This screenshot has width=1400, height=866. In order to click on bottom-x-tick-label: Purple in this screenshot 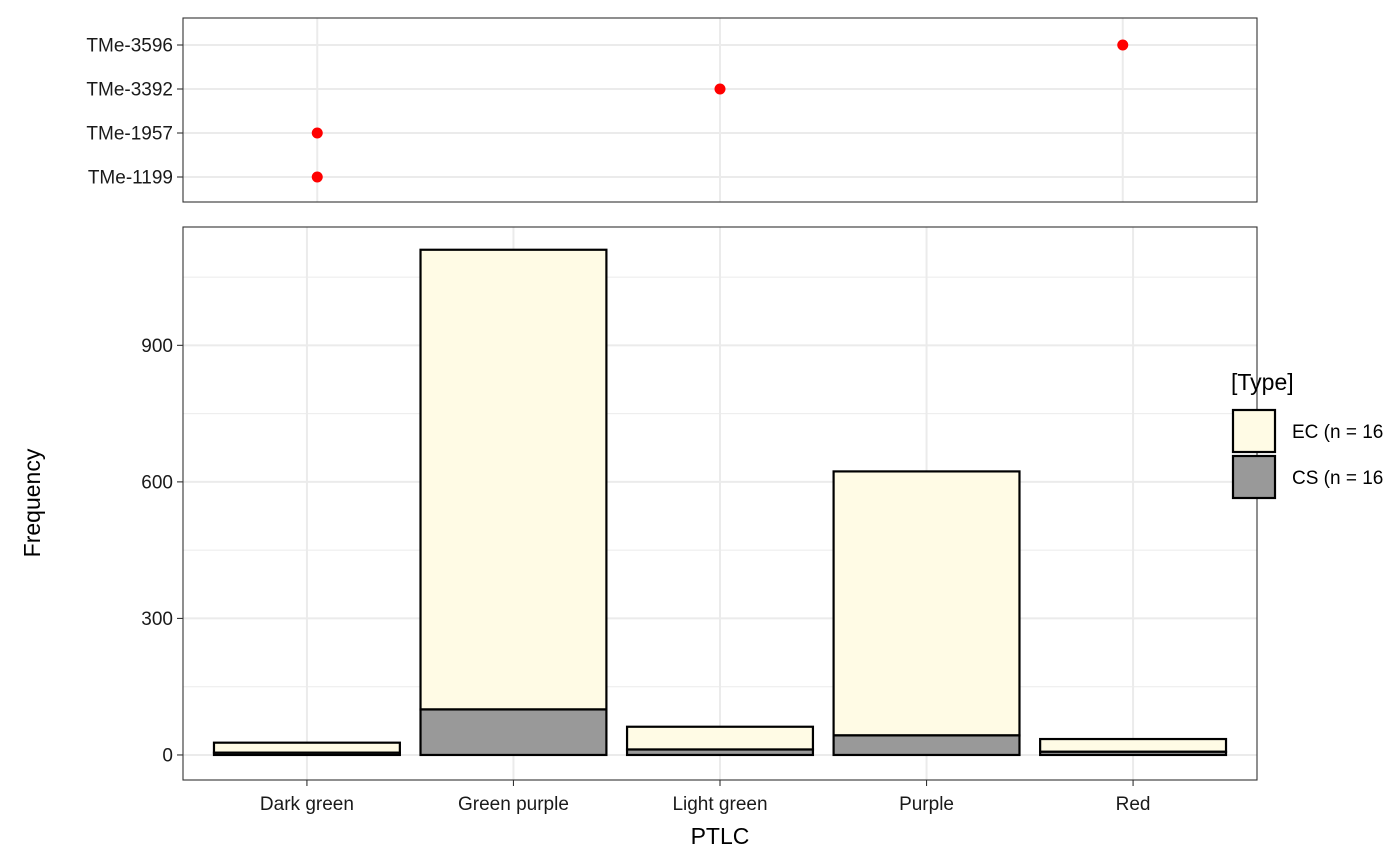, I will do `click(926, 804)`.